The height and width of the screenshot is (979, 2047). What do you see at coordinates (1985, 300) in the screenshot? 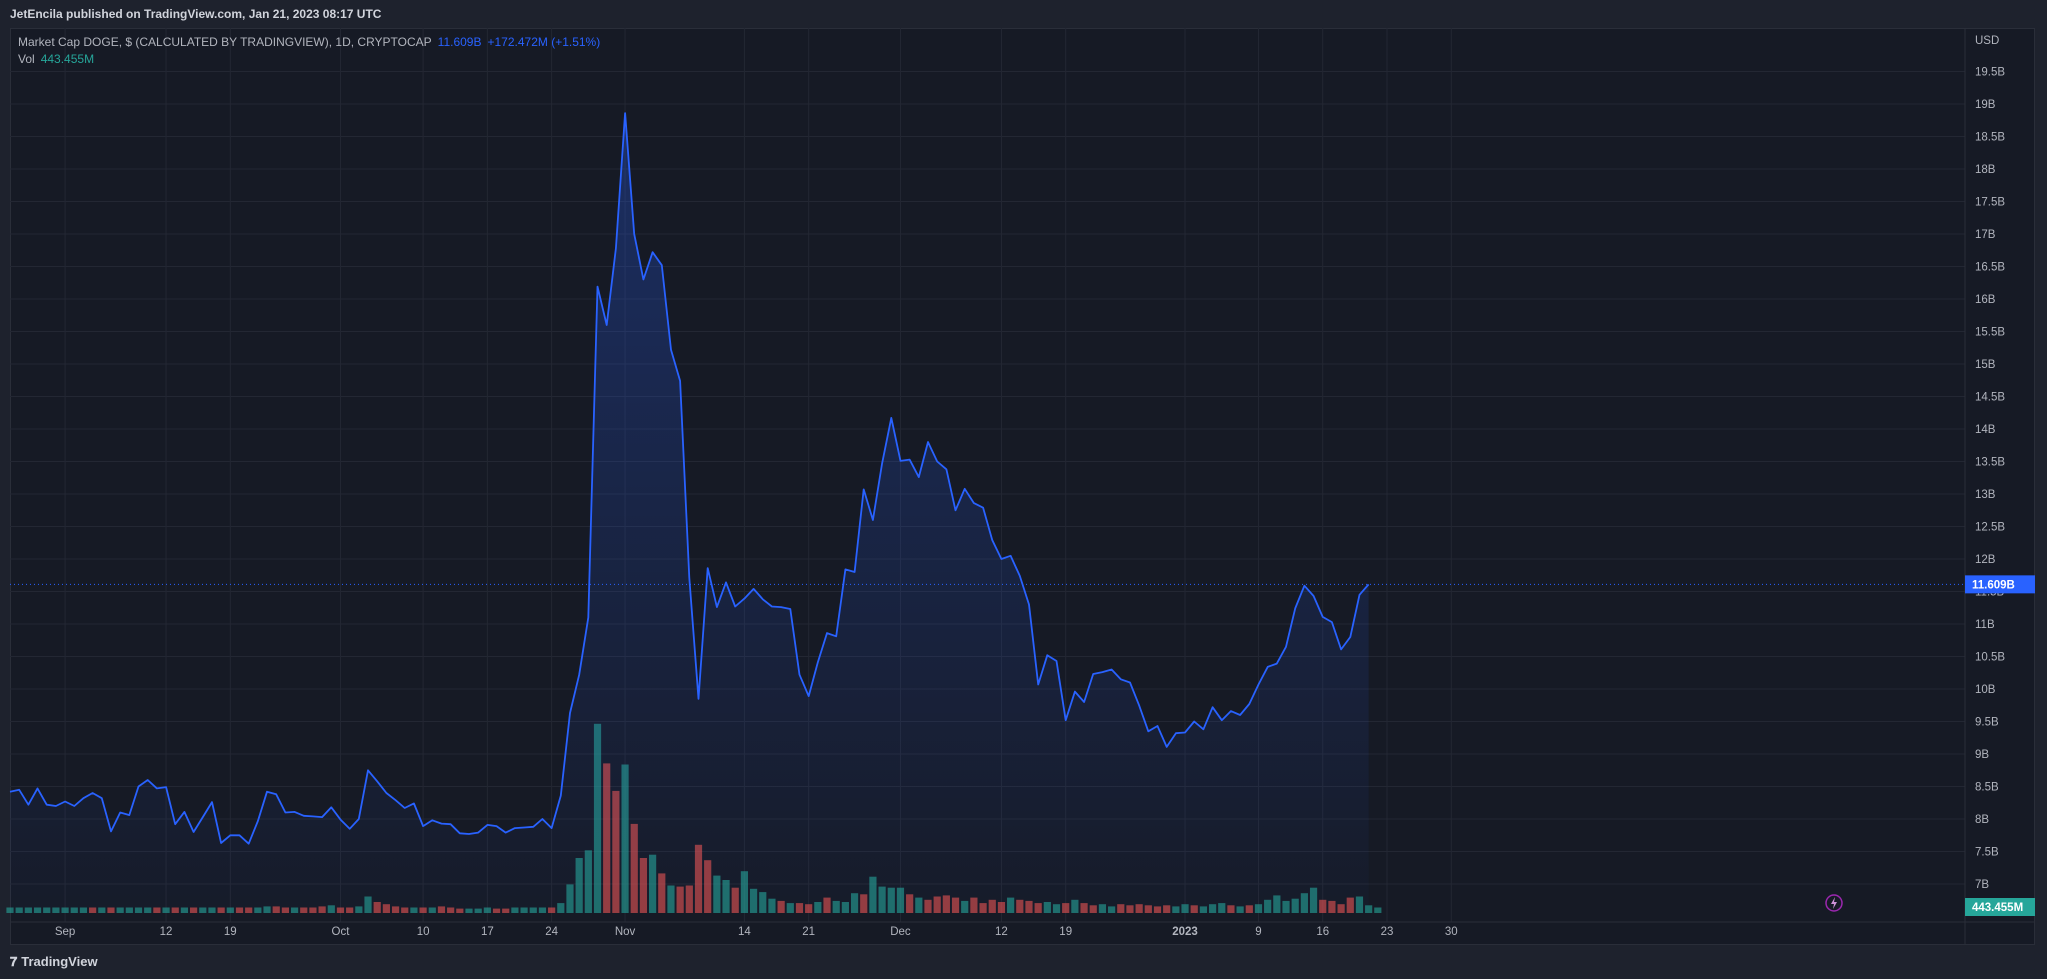
I see `y-tick-label: 16B` at bounding box center [1985, 300].